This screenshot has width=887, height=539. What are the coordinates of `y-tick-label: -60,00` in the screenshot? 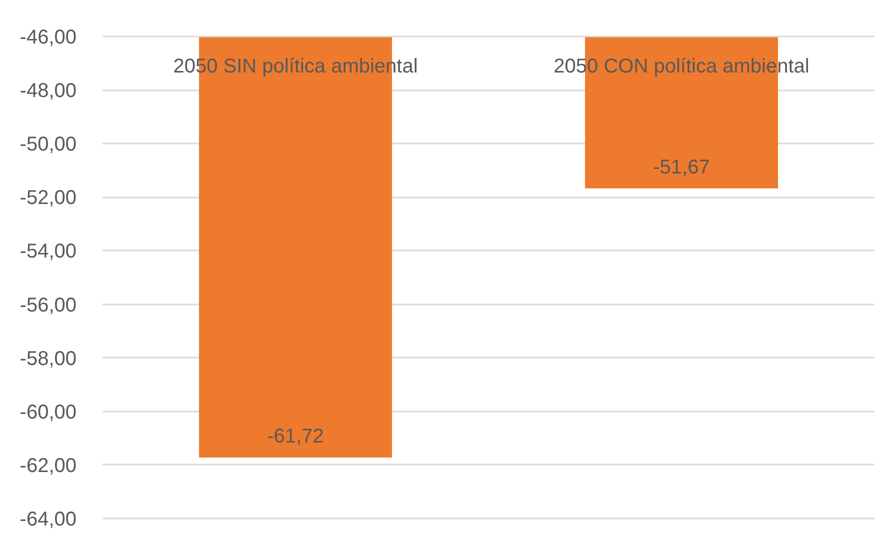 It's located at (48, 412).